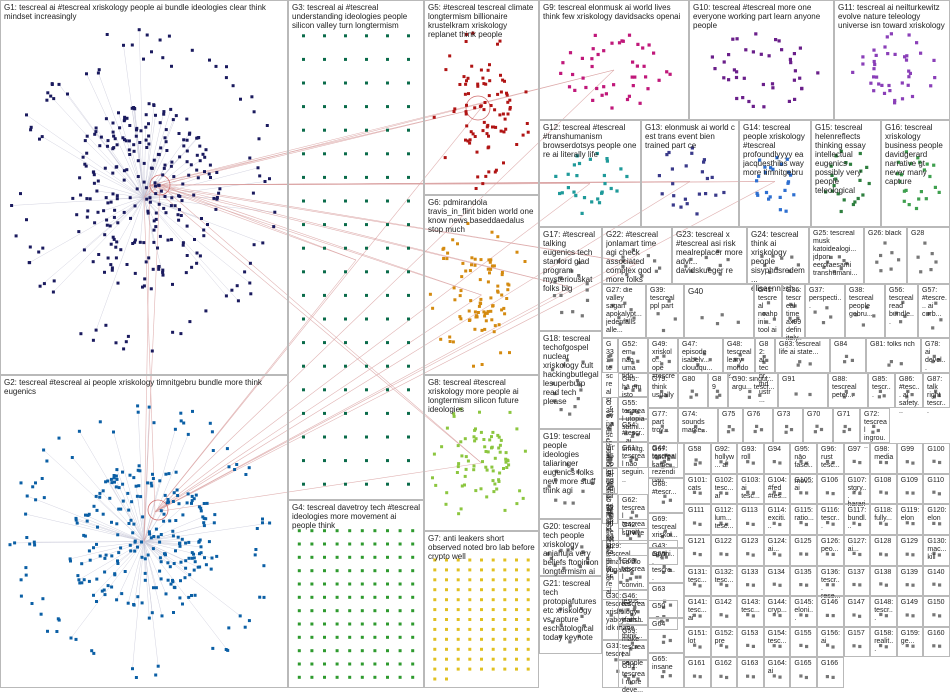 This screenshot has width=950, height=695. I want to click on group-label: G102: tesc... ai, so click(725, 489).